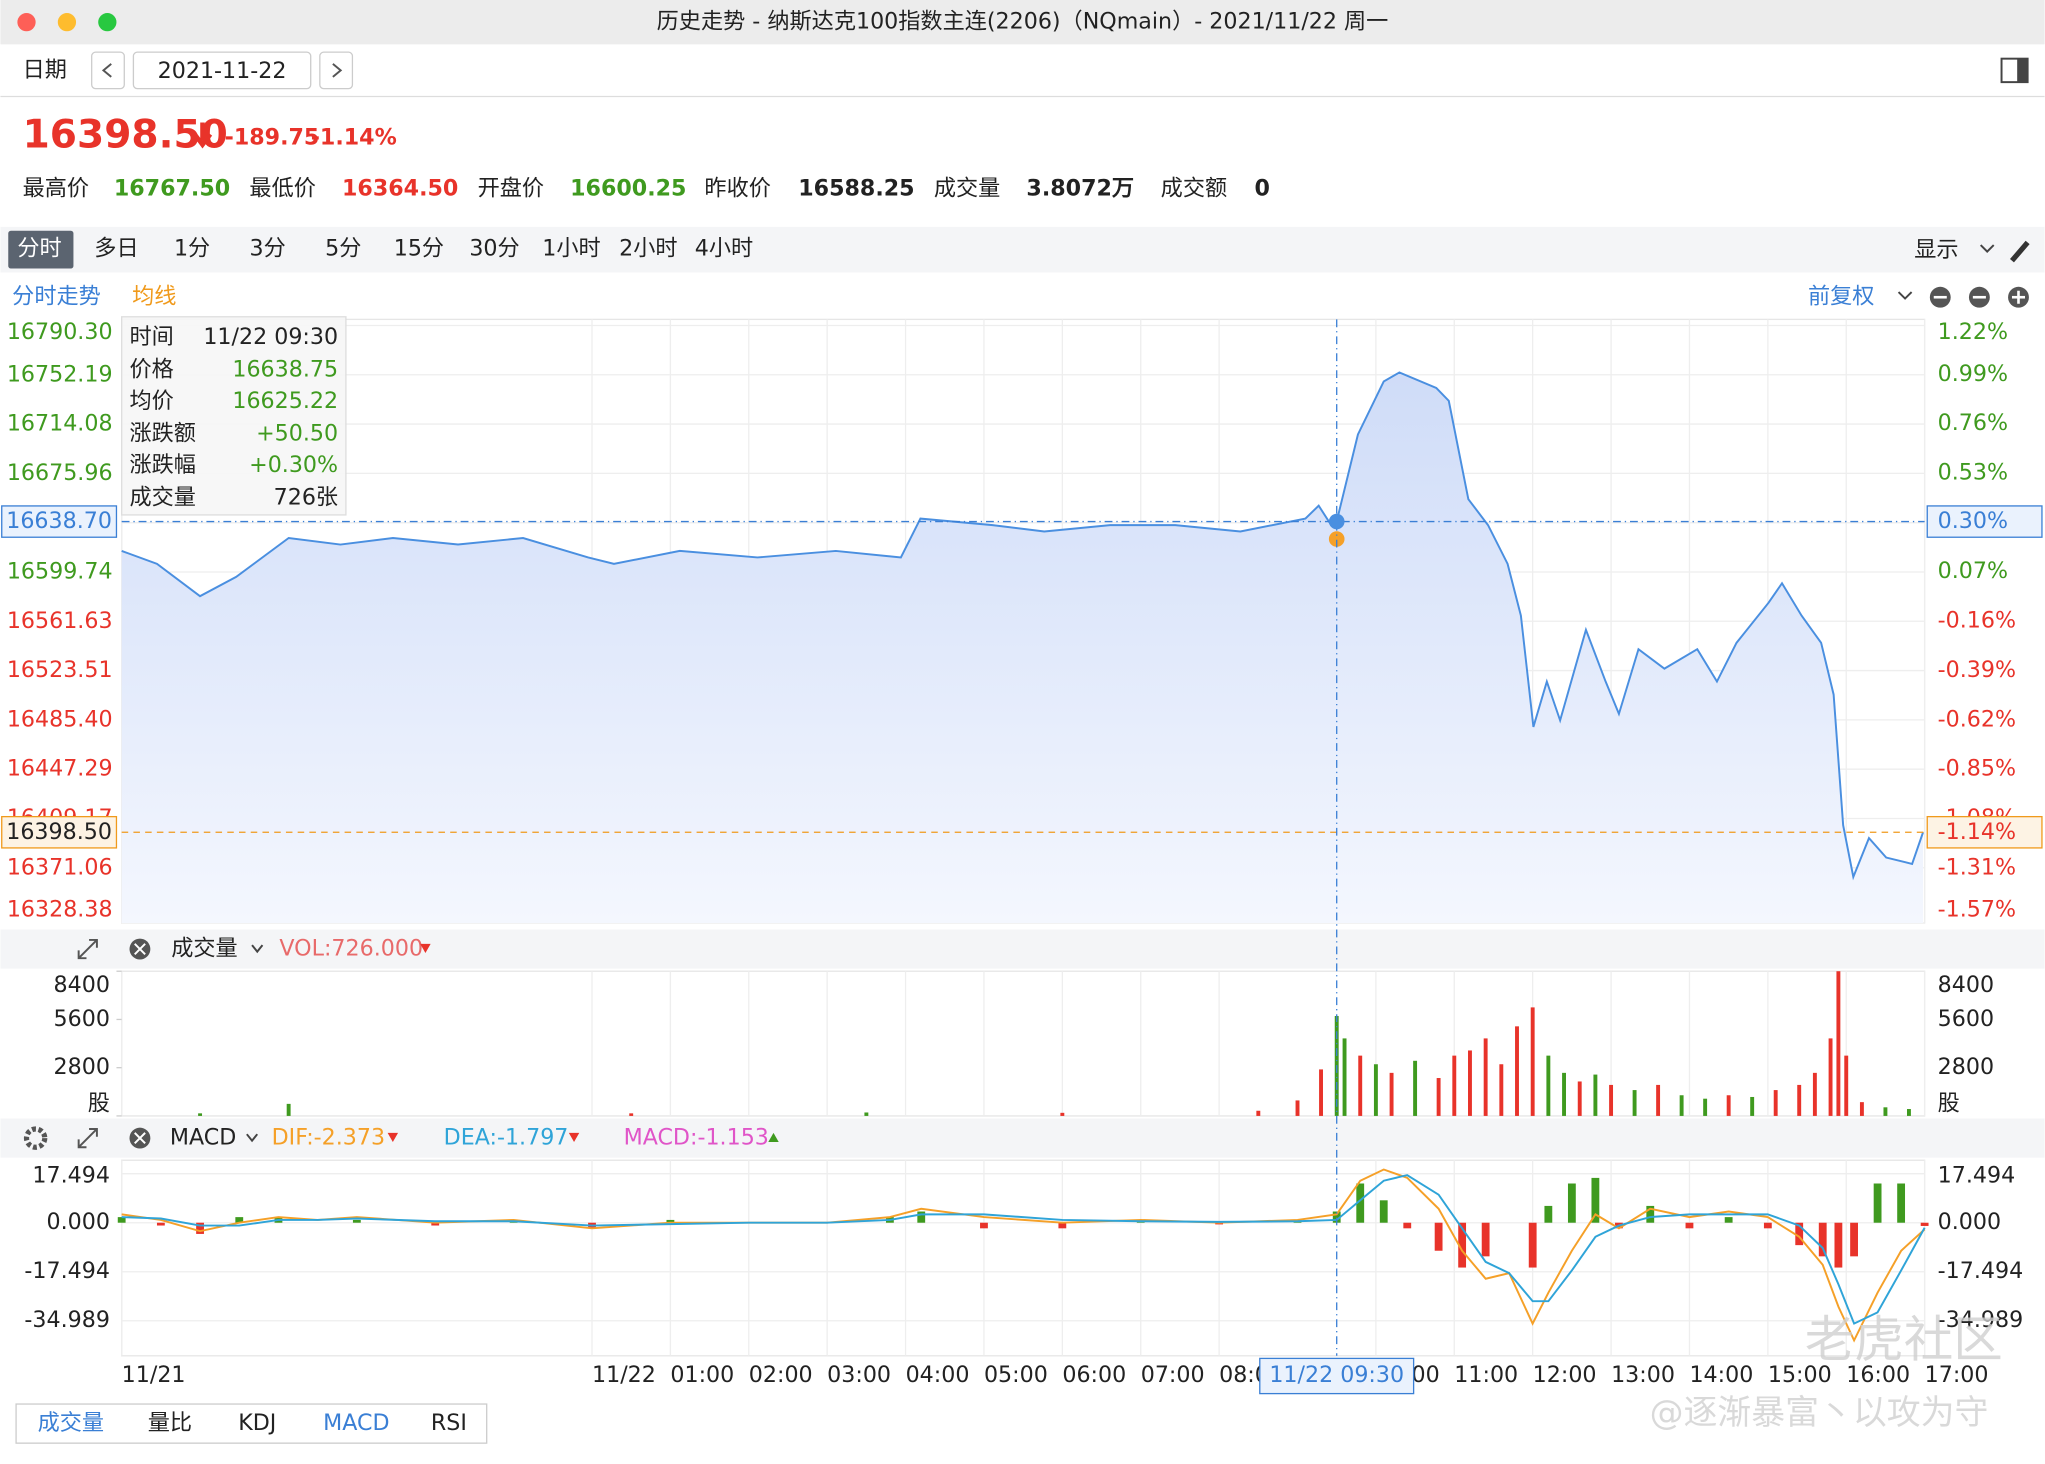 This screenshot has height=1464, width=2045. Describe the element at coordinates (60, 769) in the screenshot. I see `y-tick-label: 16447.29` at that location.